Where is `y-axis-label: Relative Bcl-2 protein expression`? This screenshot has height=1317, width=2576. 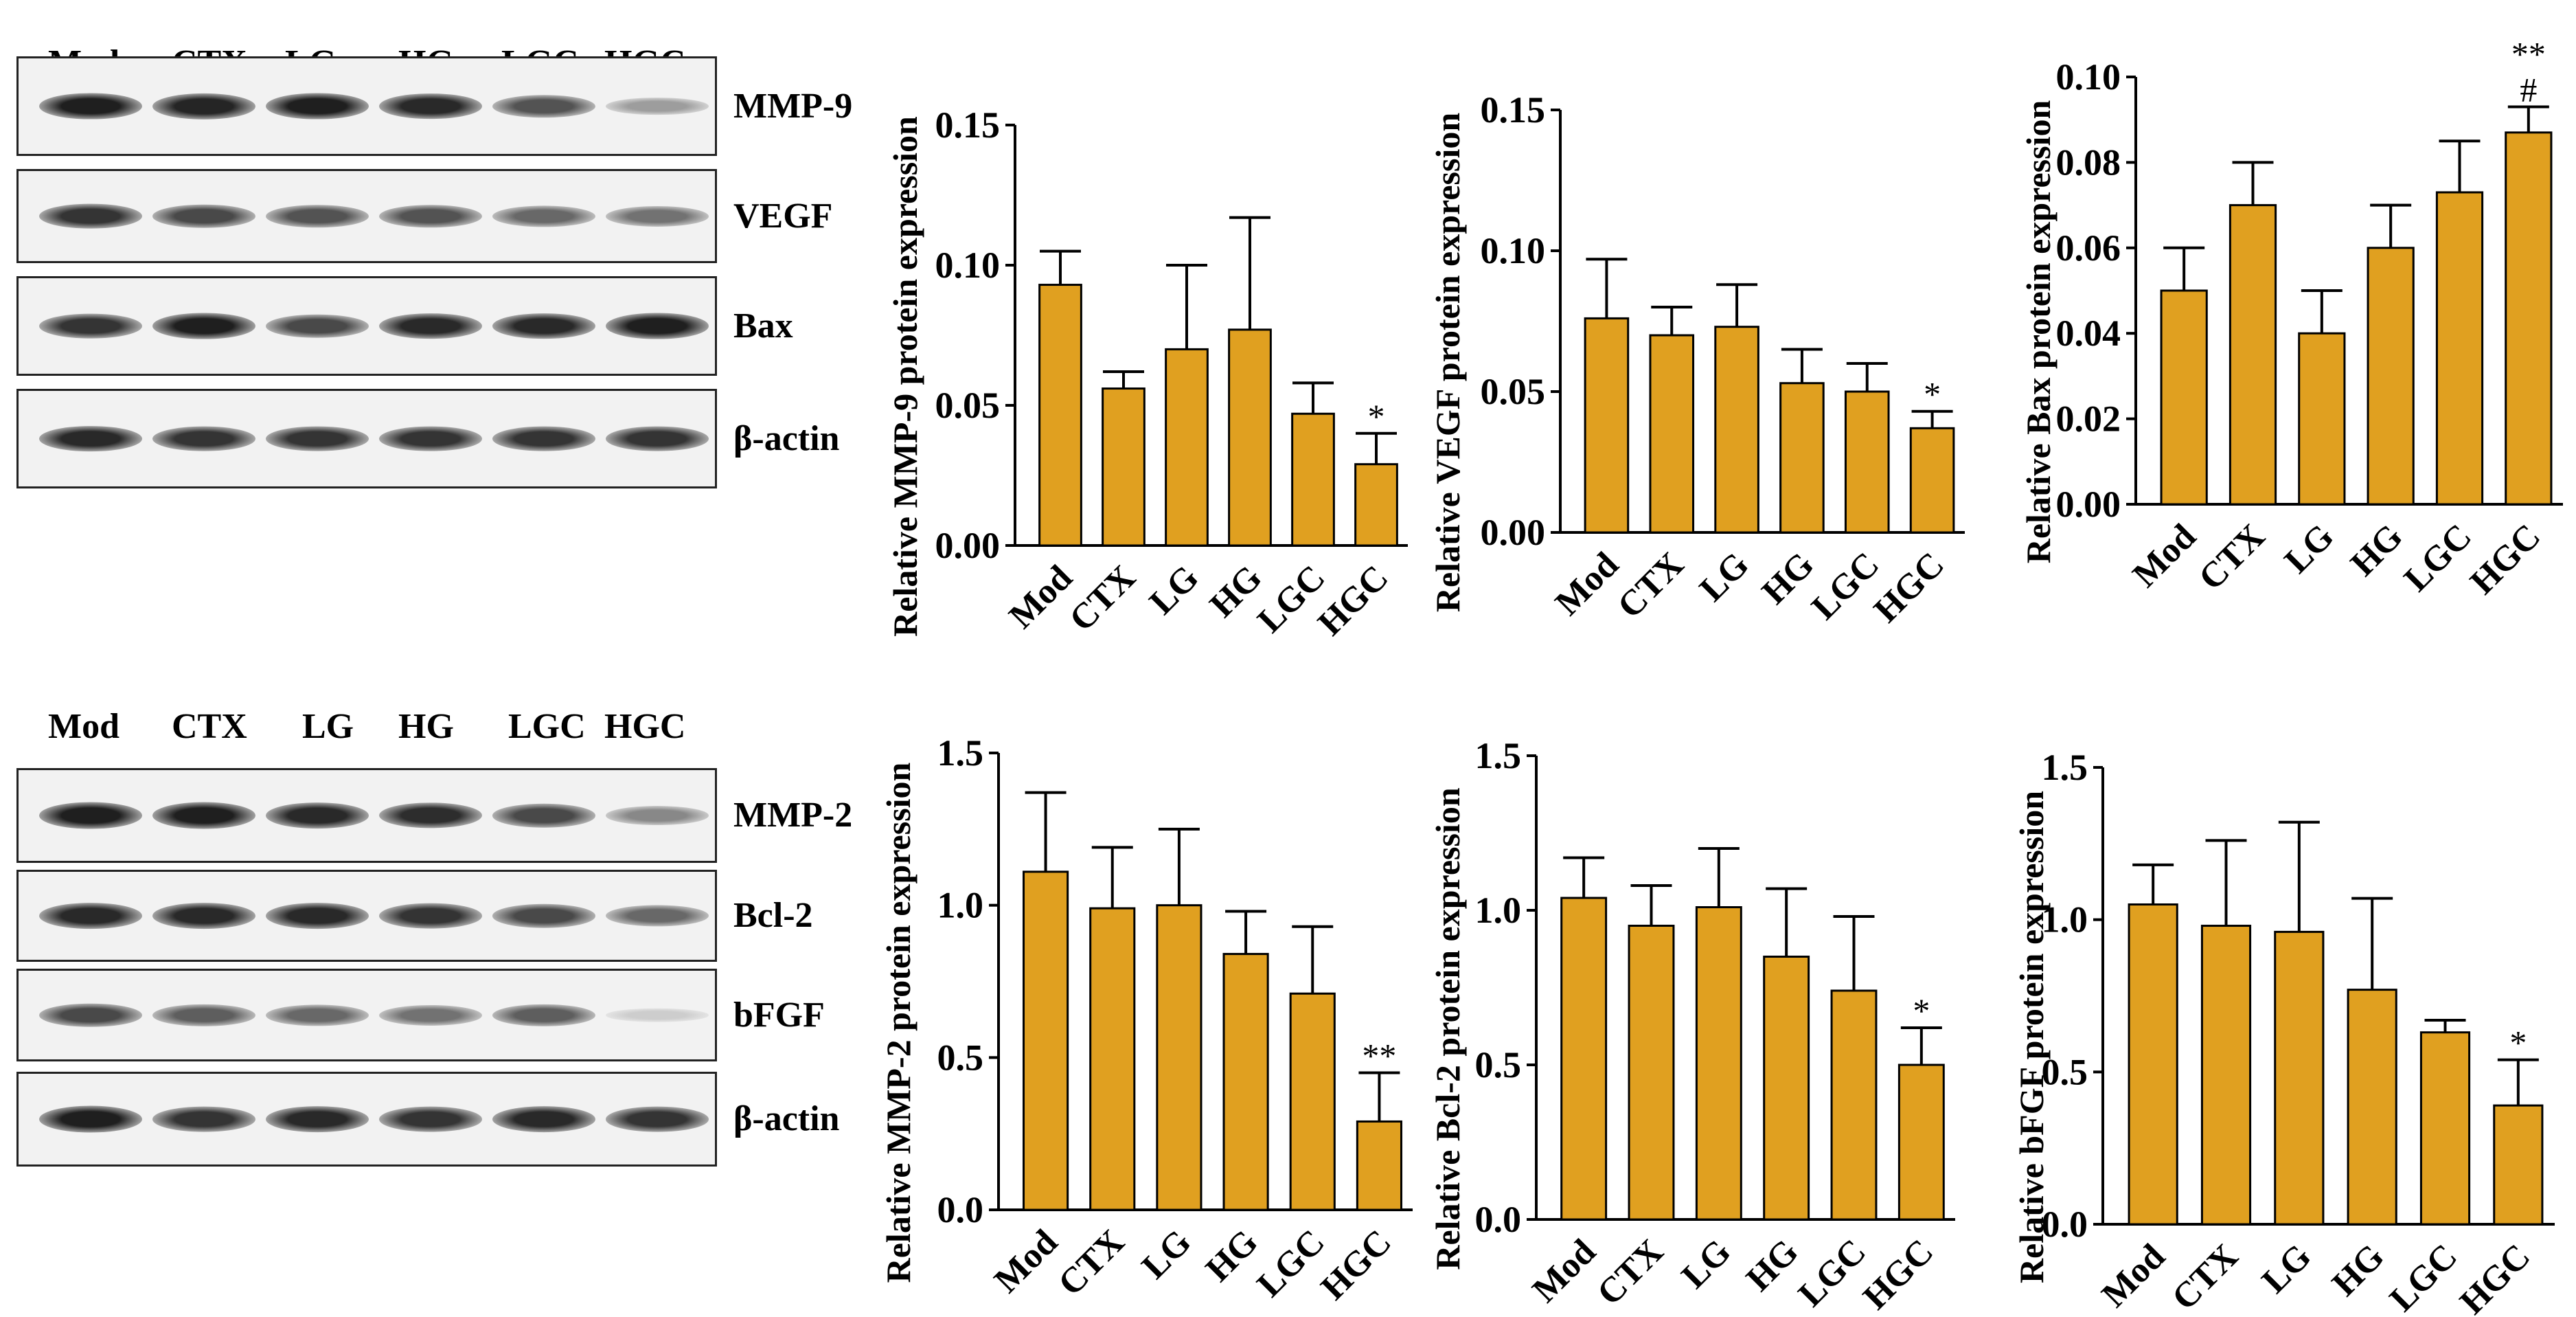 y-axis-label: Relative Bcl-2 protein expression is located at coordinates (1447, 1028).